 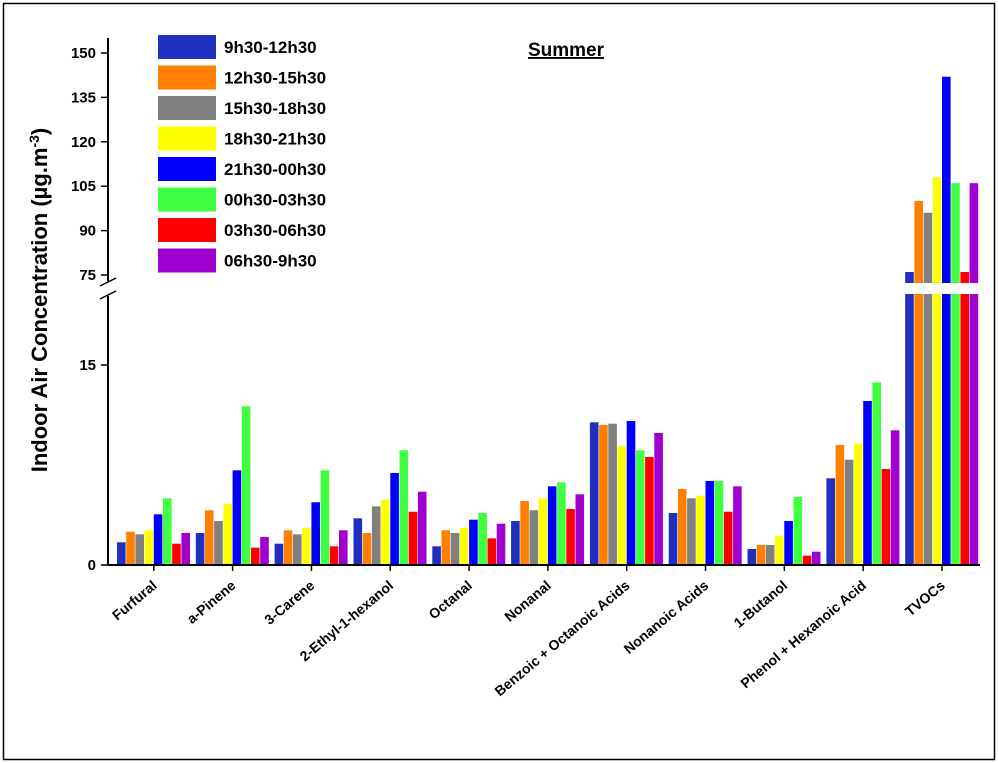 What do you see at coordinates (270, 47) in the screenshot?
I see `legend-label: 9h30-12h30` at bounding box center [270, 47].